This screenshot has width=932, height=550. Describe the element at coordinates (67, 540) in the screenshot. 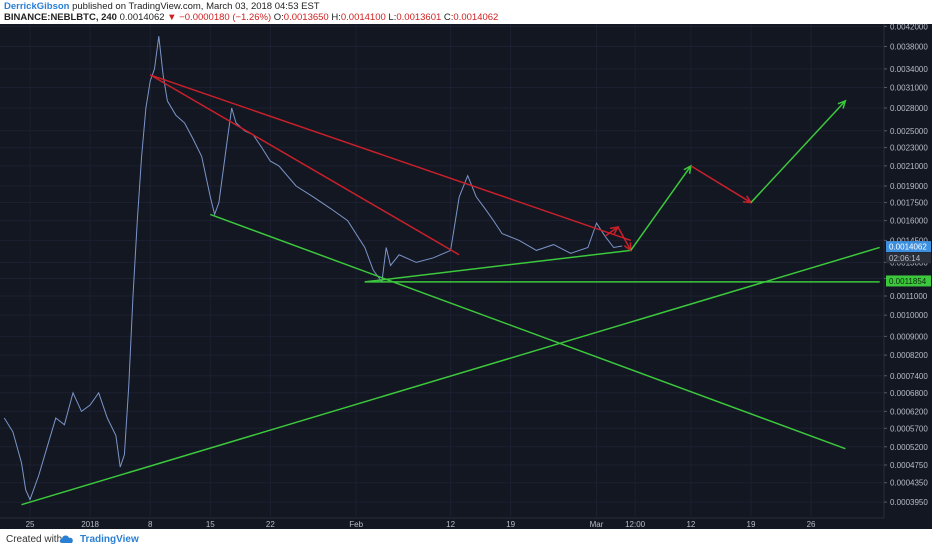

I see `tradingview-cloud-icon` at that location.